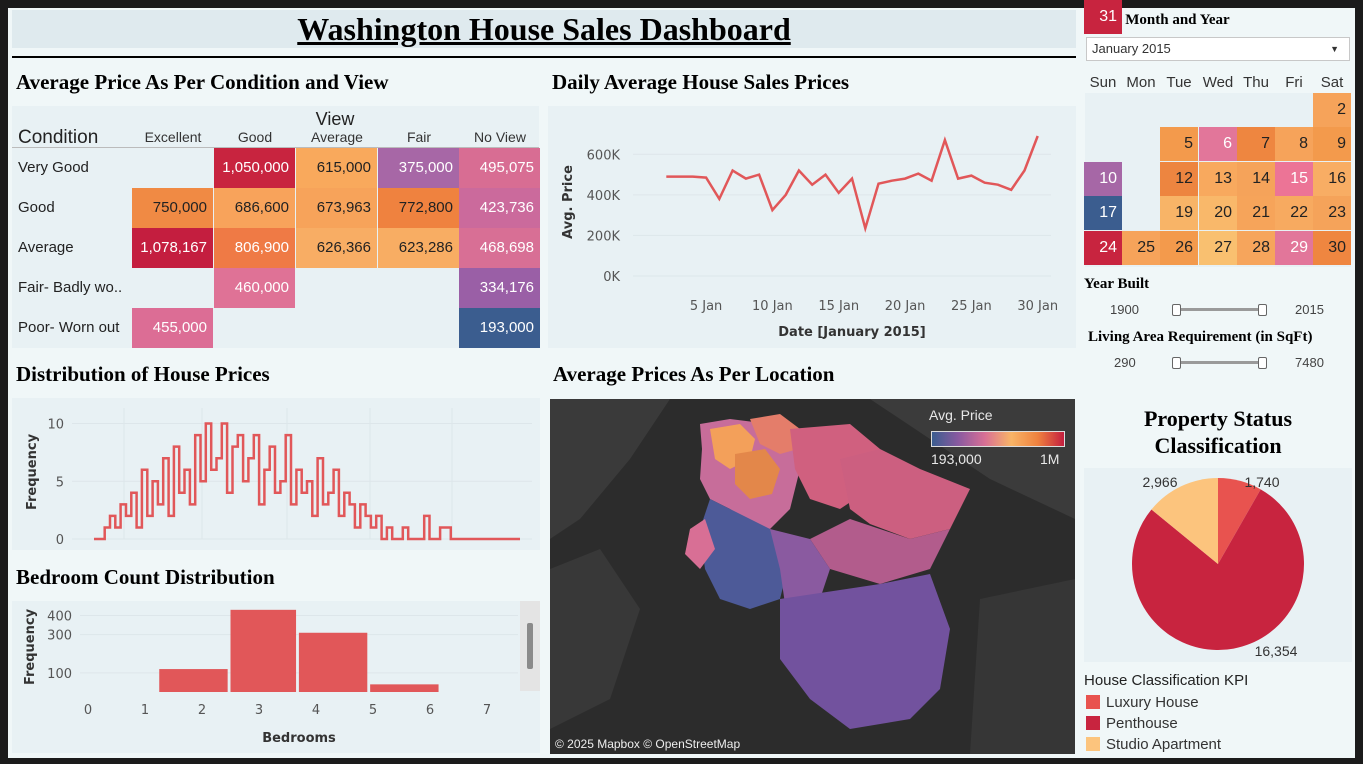 The width and height of the screenshot is (1363, 764). I want to click on bedrooms-title: Bedroom Count Distribution, so click(145, 577).